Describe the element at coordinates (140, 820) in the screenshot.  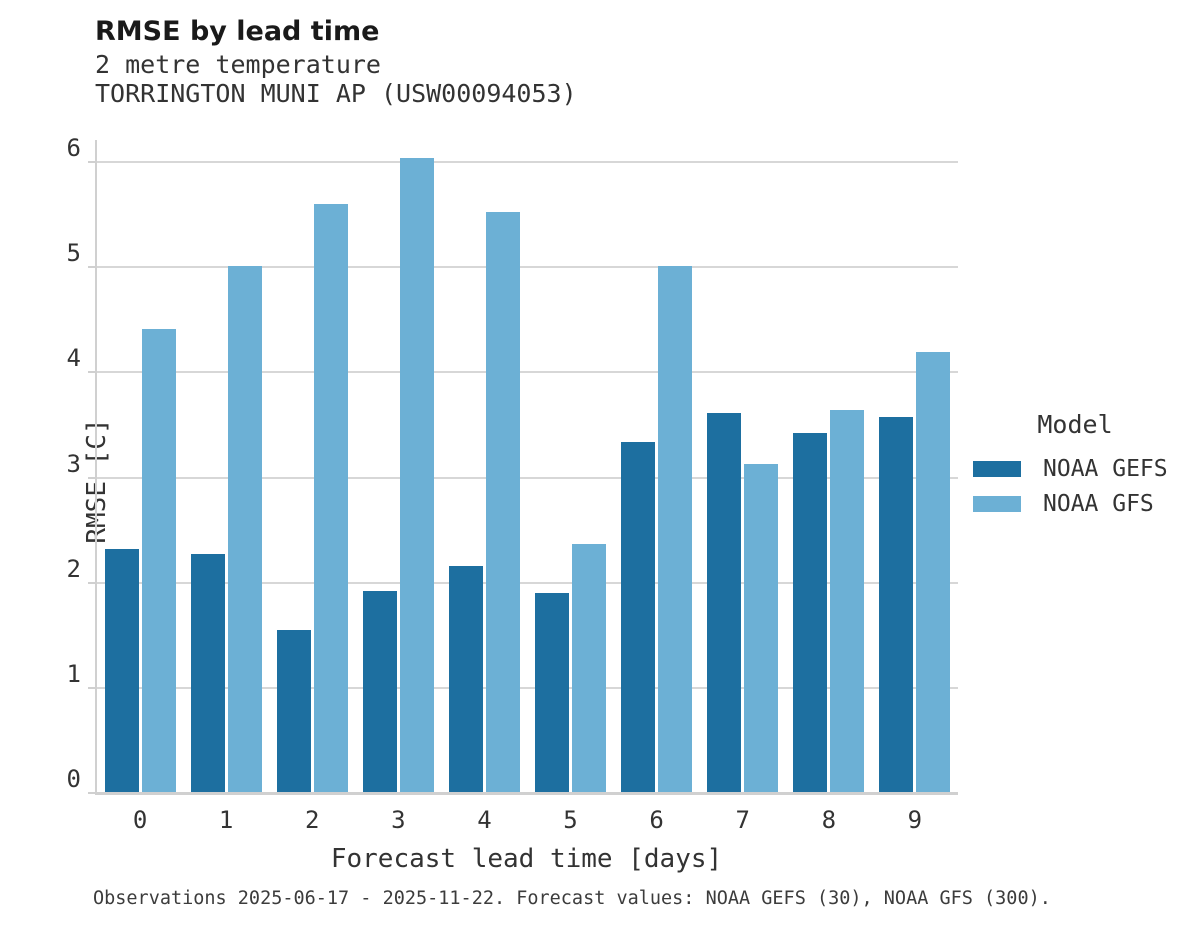
I see `x-tick-label-0: 0` at that location.